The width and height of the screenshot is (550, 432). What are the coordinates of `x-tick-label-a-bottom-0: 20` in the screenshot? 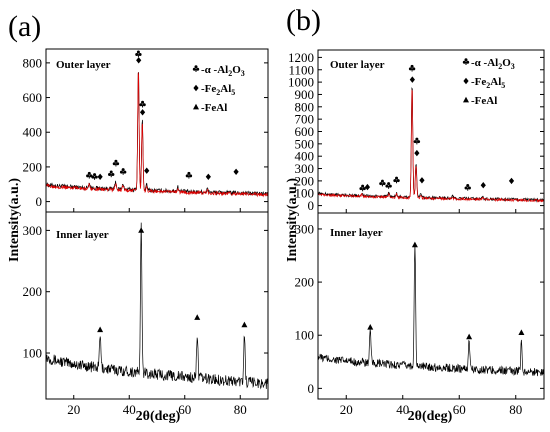 It's located at (73, 409).